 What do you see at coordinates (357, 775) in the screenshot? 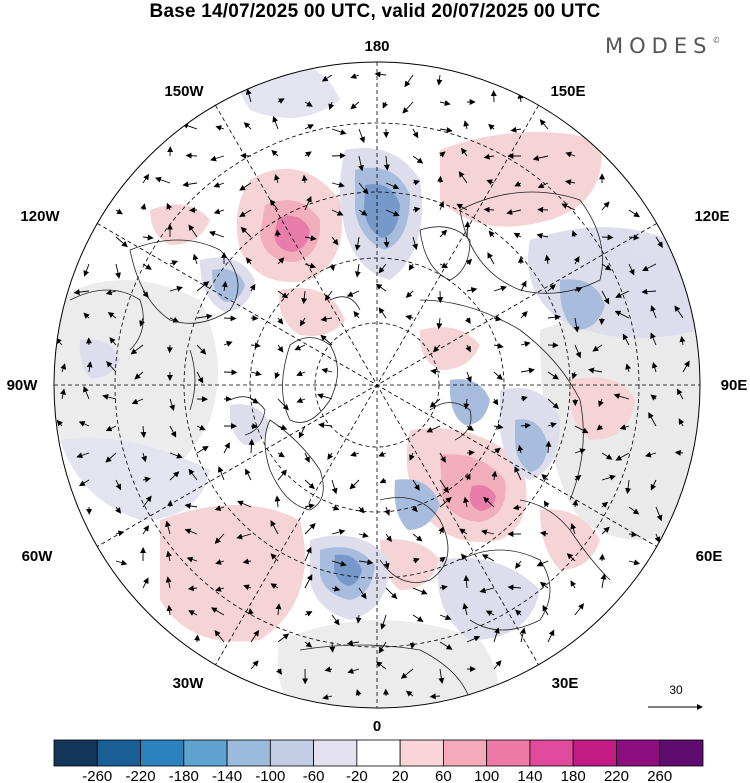
I see `colorbar-tick-label: -20` at bounding box center [357, 775].